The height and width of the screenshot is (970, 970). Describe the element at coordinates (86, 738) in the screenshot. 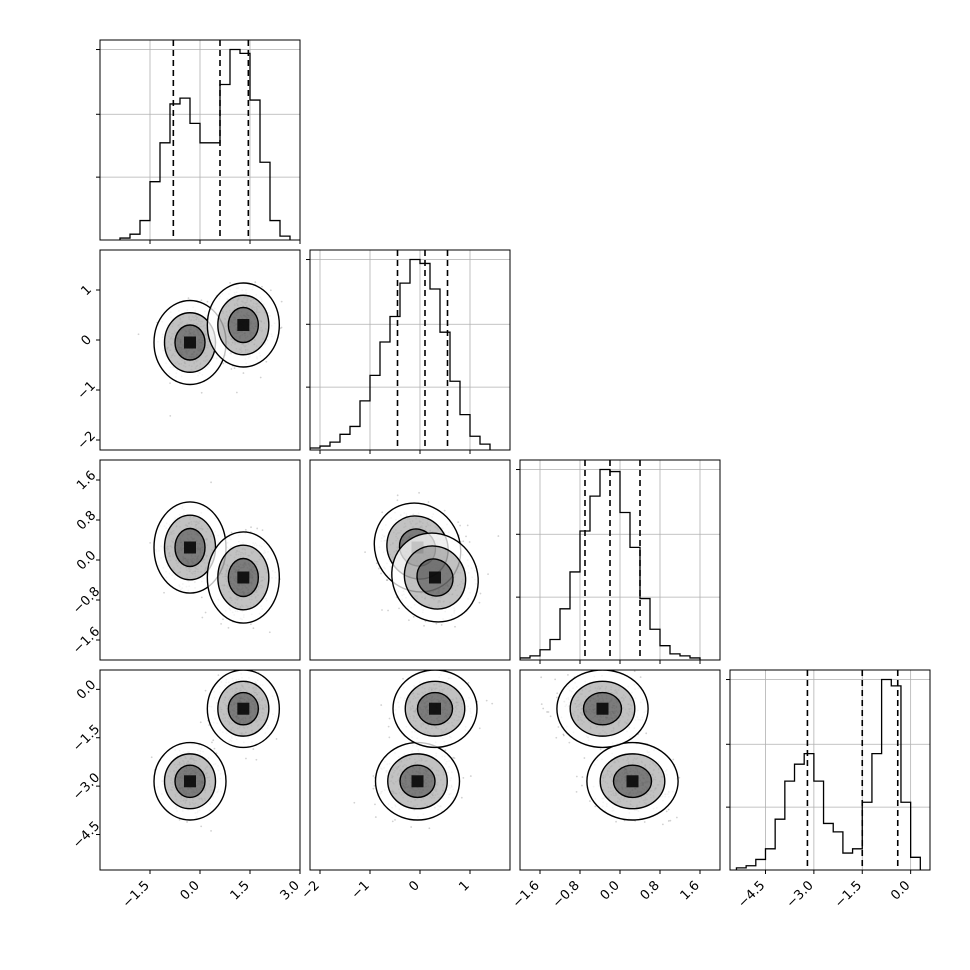

I see `y-tick-label: −1.5` at that location.